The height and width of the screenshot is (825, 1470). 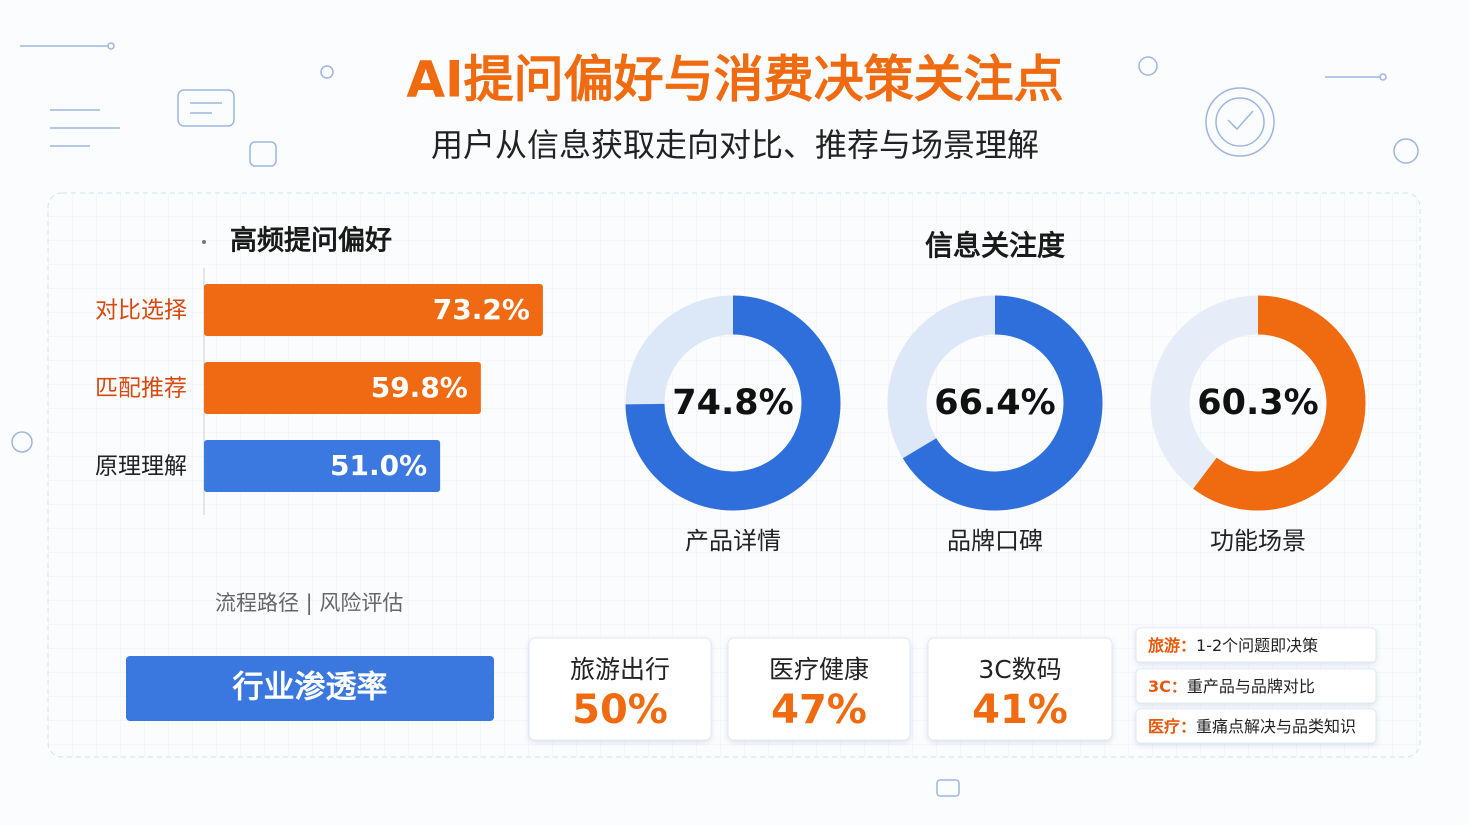 I want to click on industry-button, so click(x=310, y=688).